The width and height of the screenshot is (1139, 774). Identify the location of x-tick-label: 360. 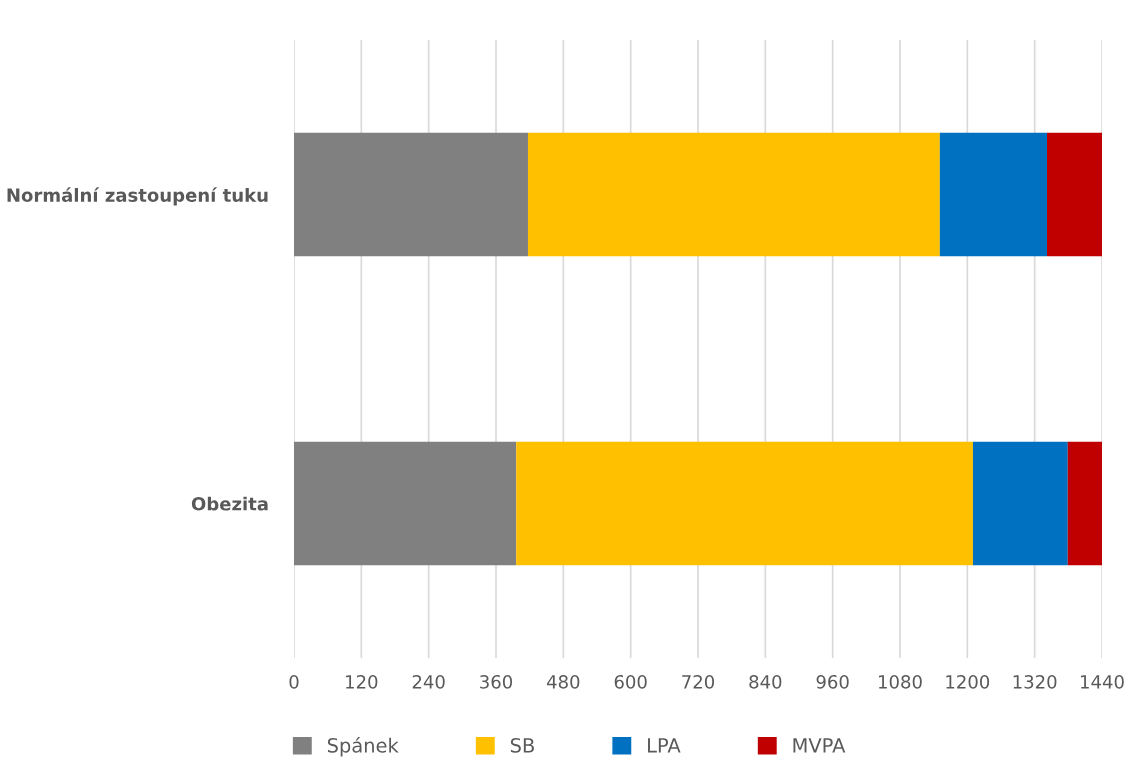
(496, 681).